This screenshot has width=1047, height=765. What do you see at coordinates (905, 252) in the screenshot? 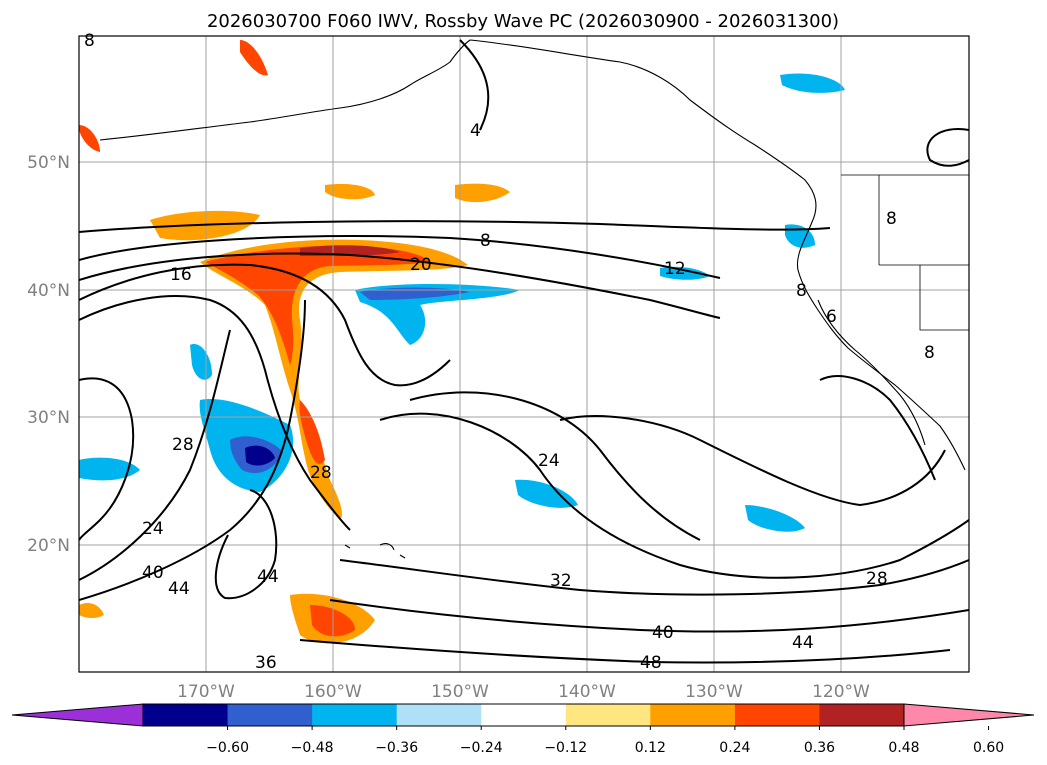
I see `political-boundaries` at bounding box center [905, 252].